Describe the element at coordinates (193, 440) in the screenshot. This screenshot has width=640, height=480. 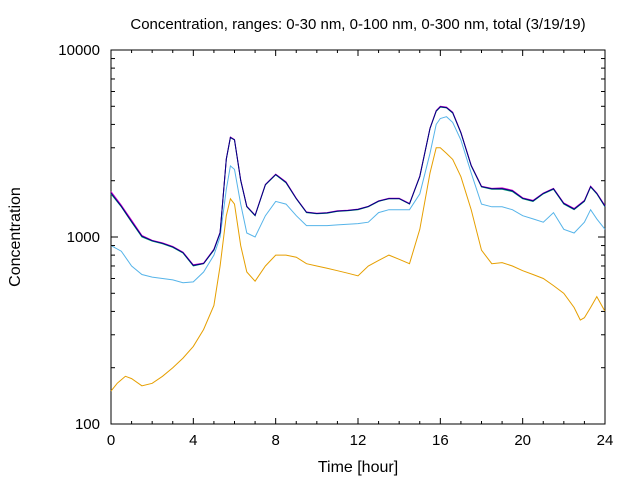
I see `x-tick-label: 4` at that location.